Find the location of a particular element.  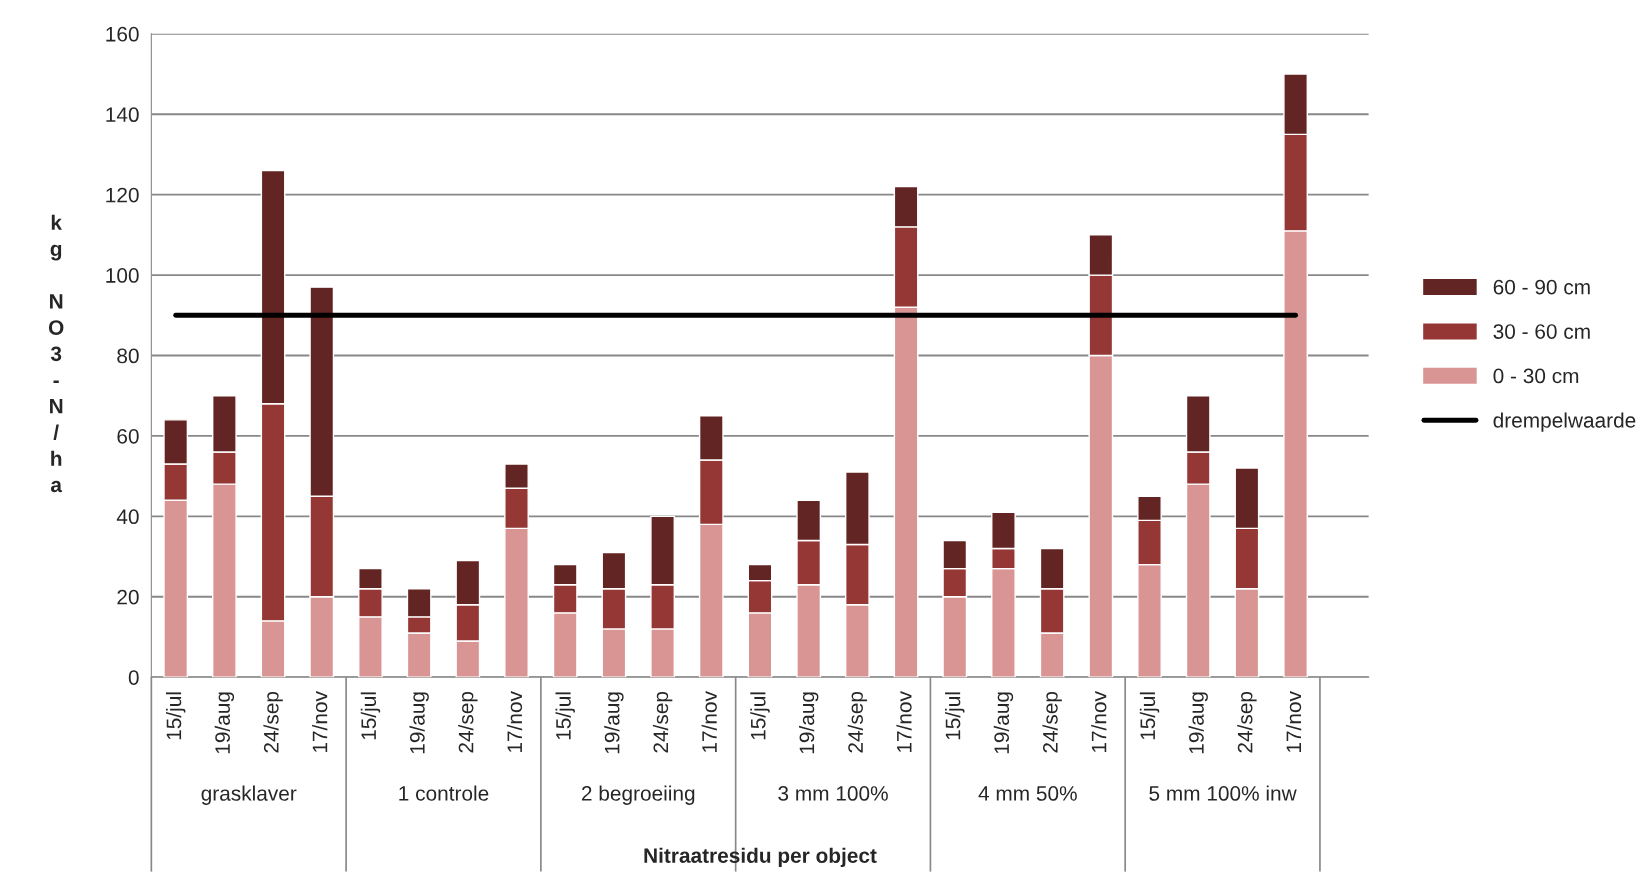

legend-label: drempelwaarde is located at coordinates (1564, 422).